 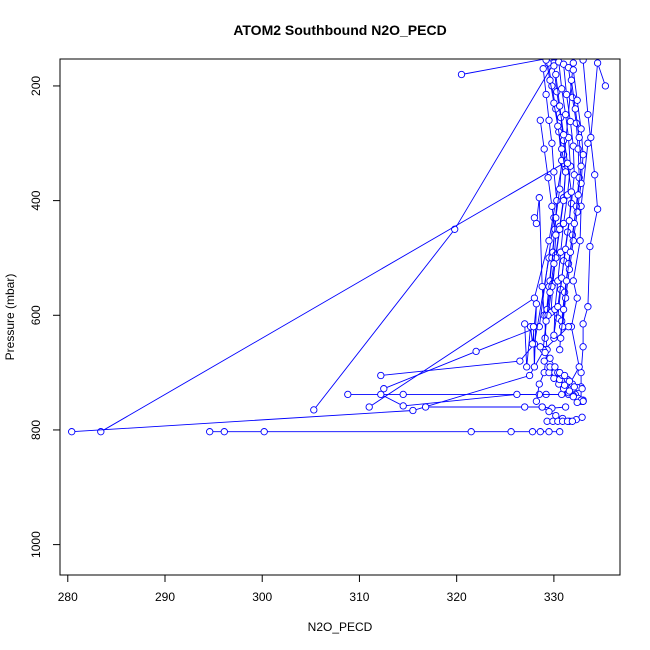 What do you see at coordinates (165, 597) in the screenshot?
I see `x-tick-label: 290` at bounding box center [165, 597].